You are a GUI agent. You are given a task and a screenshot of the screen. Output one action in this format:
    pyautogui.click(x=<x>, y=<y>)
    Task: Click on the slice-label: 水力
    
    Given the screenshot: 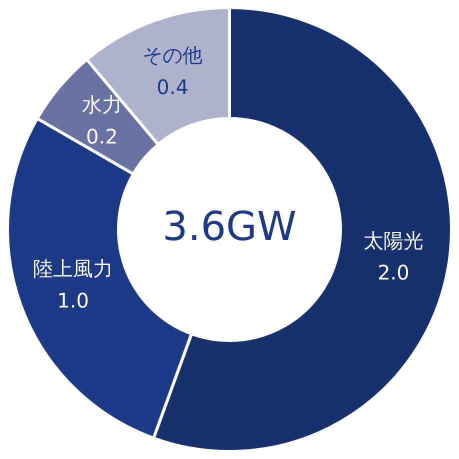 What is the action you would take?
    pyautogui.click(x=102, y=104)
    